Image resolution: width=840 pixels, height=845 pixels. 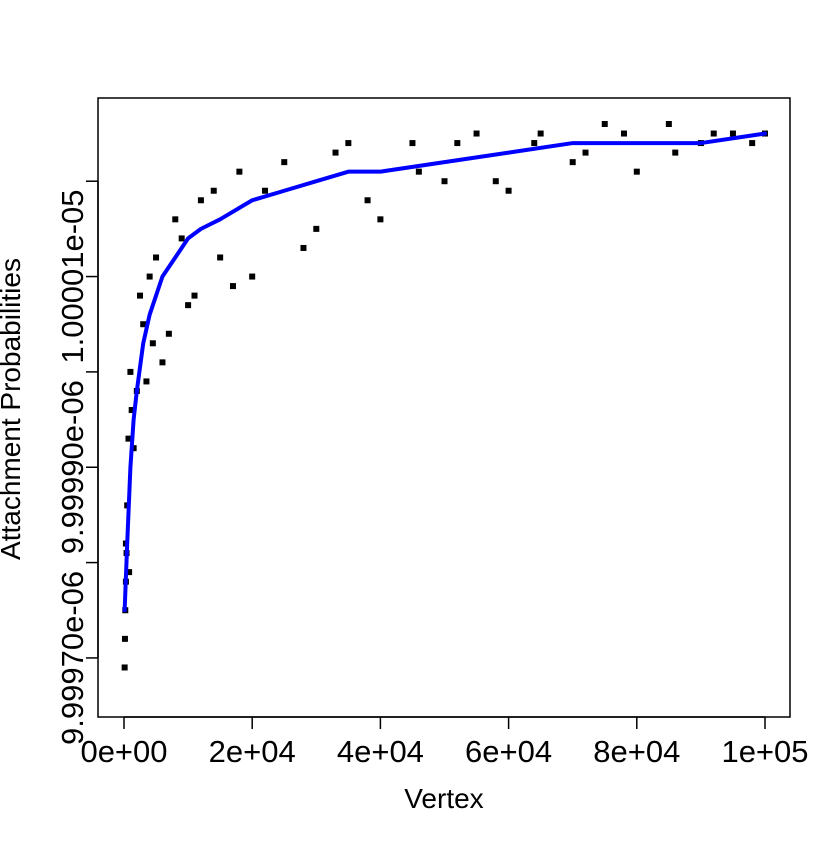 What do you see at coordinates (636, 751) in the screenshot?
I see `x-tick-label: 8e+04` at bounding box center [636, 751].